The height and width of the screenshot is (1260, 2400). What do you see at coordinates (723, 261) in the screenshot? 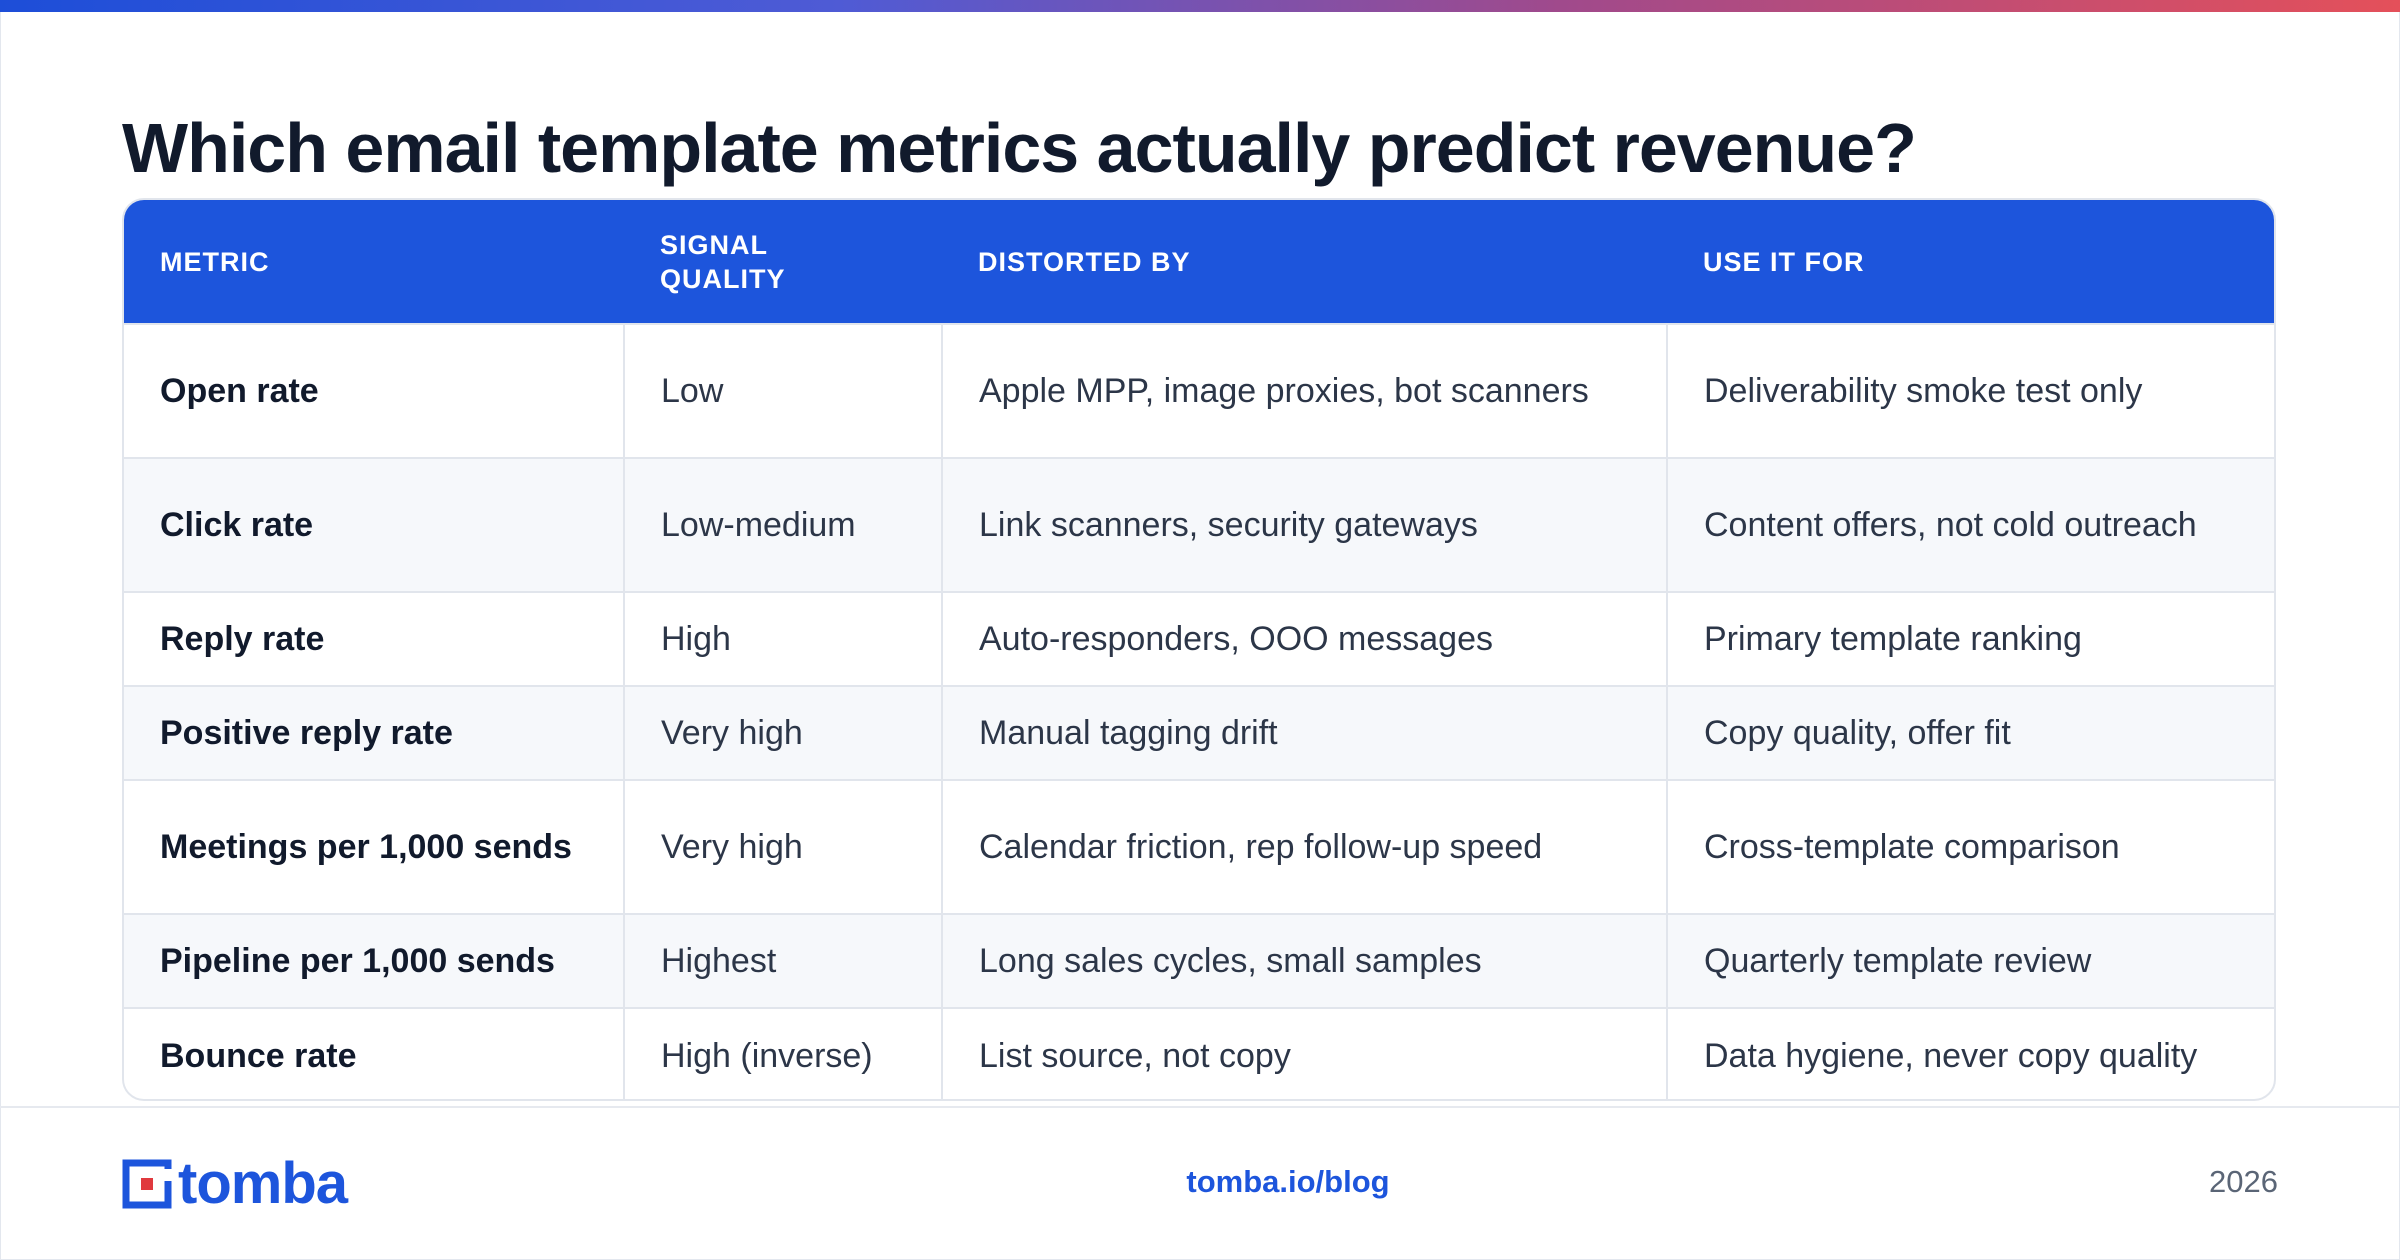
I see `header-signal-quality: SIGNAL QUALITY` at bounding box center [723, 261].